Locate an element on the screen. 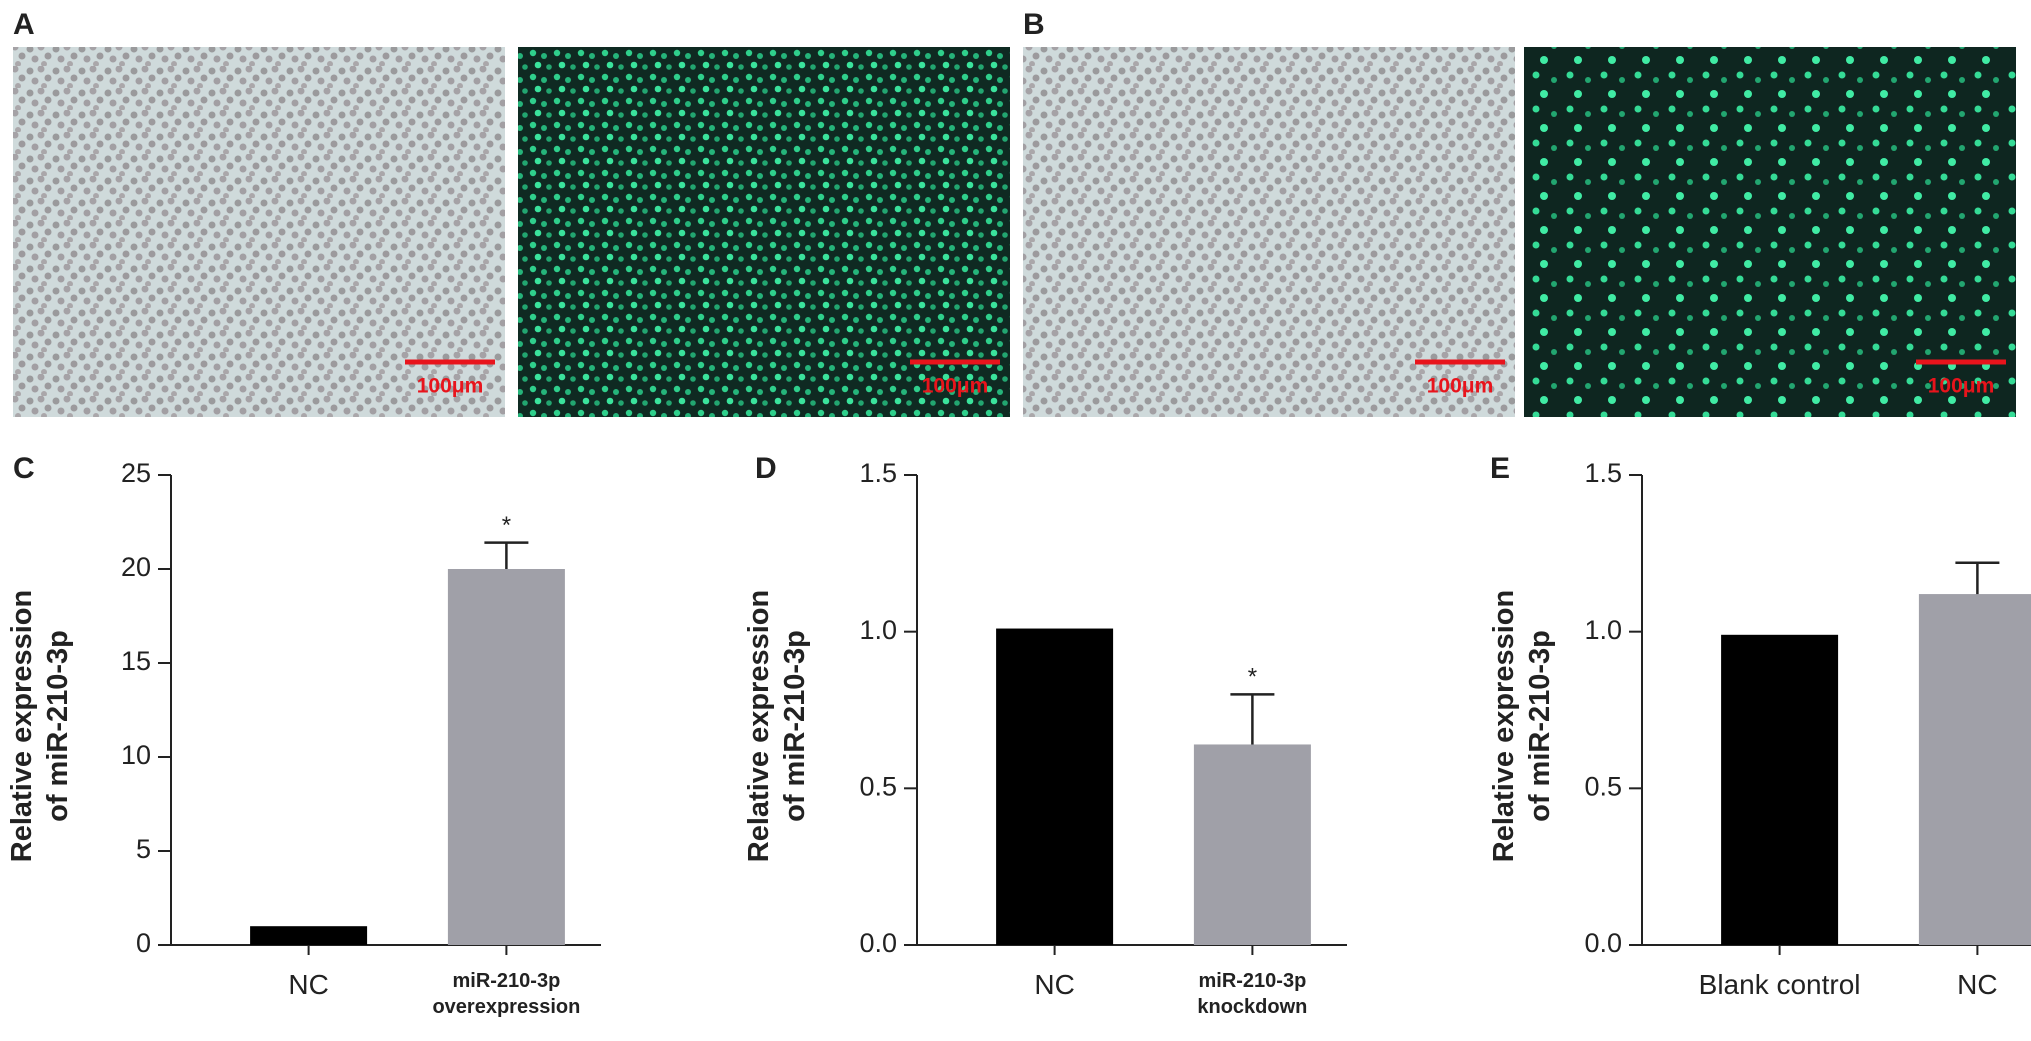  panel-label: A is located at coordinates (24, 24).